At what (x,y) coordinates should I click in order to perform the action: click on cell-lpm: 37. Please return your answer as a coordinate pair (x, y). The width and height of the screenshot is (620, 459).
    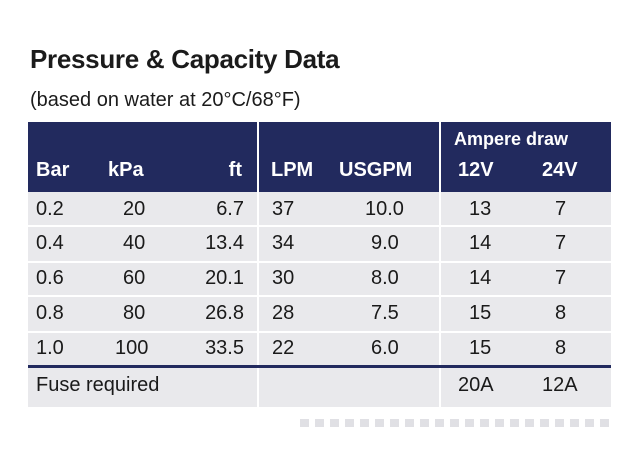
    Looking at the image, I should click on (283, 209).